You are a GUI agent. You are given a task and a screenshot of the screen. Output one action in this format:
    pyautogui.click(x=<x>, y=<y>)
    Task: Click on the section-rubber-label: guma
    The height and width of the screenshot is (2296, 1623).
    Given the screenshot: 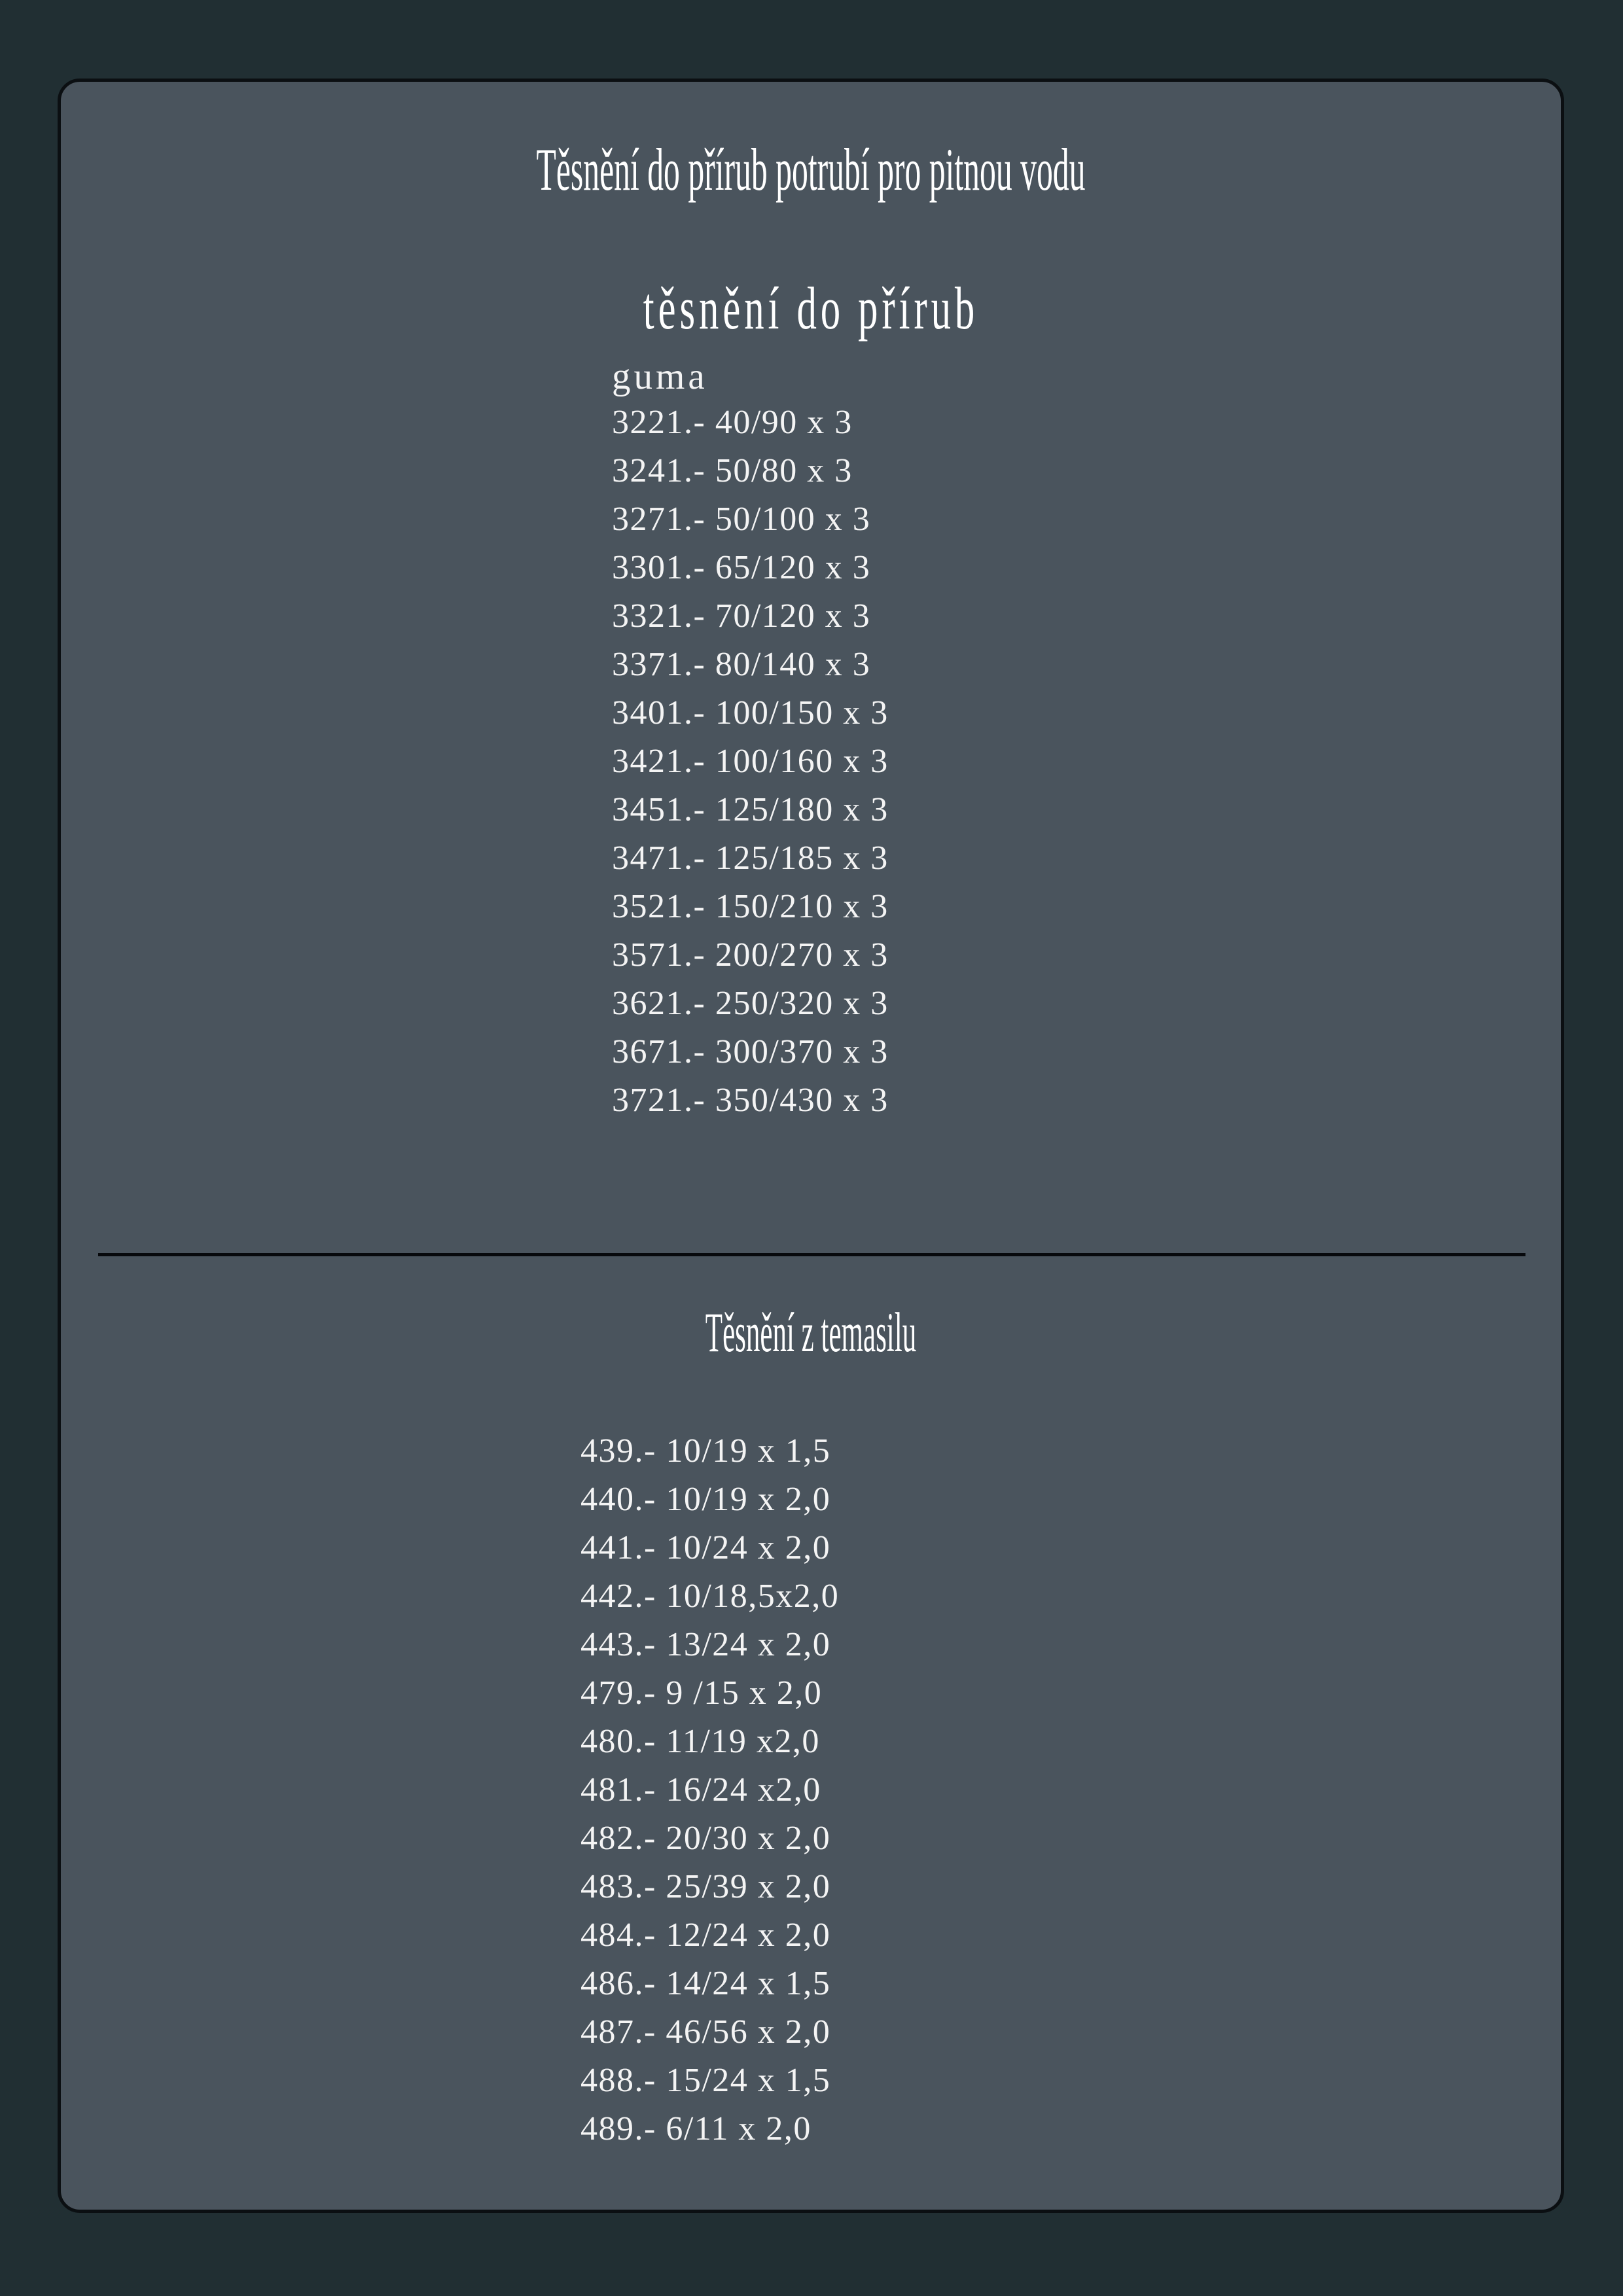 What is the action you would take?
    pyautogui.click(x=660, y=376)
    